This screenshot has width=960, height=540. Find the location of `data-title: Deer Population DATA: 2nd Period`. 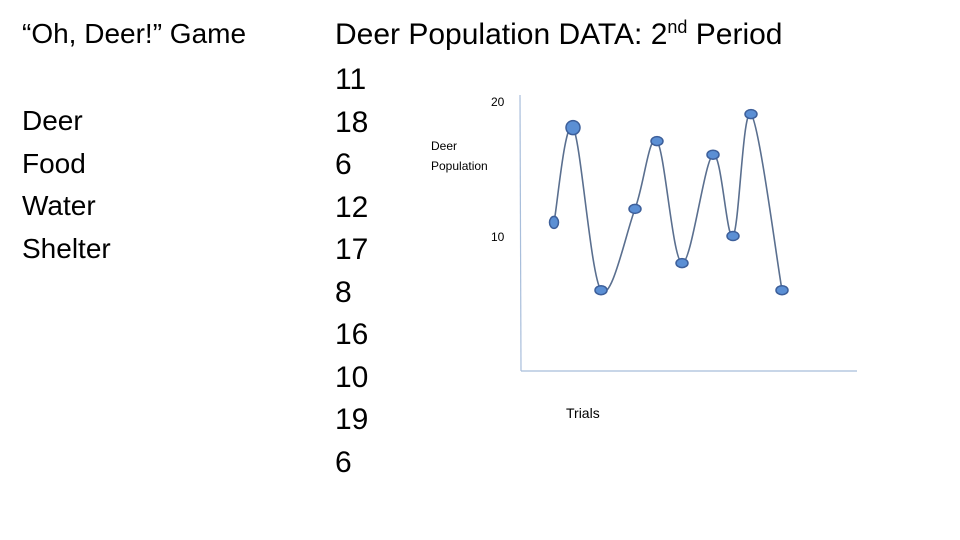

data-title: Deer Population DATA: 2nd Period is located at coordinates (558, 35).